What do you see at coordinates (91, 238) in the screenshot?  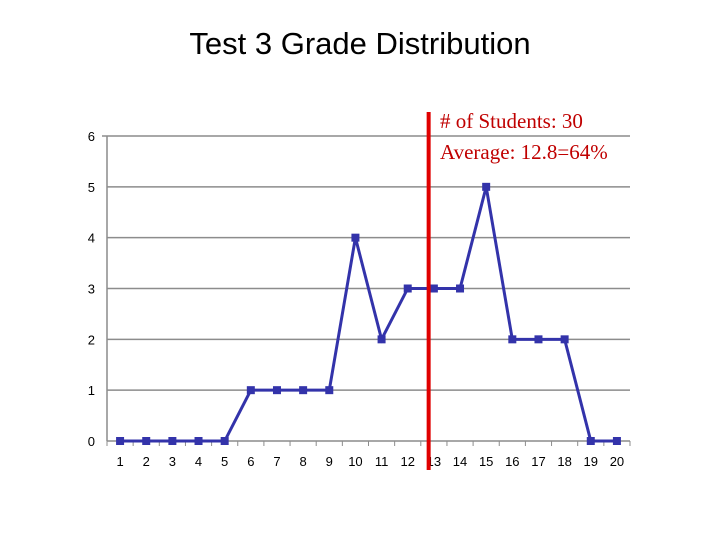 I see `y-tick-label: 4` at bounding box center [91, 238].